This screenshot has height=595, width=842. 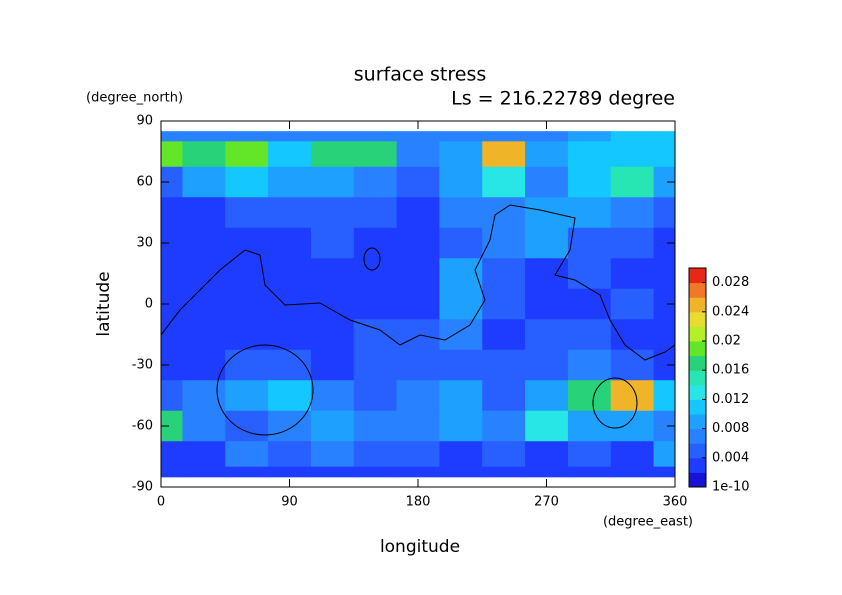 What do you see at coordinates (546, 502) in the screenshot?
I see `x-tick-label: 270` at bounding box center [546, 502].